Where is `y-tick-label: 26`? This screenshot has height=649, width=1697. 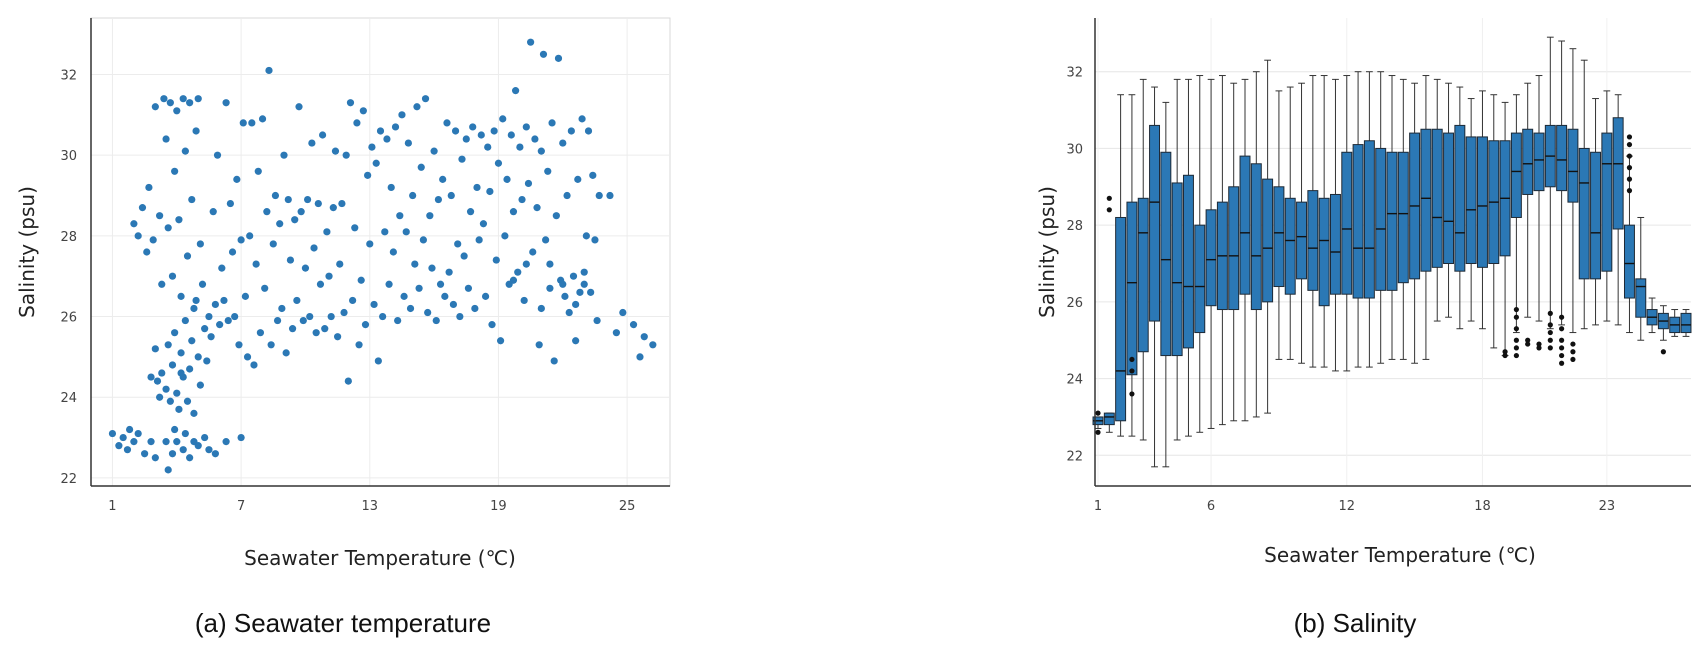 y-tick-label: 26 is located at coordinates (68, 318).